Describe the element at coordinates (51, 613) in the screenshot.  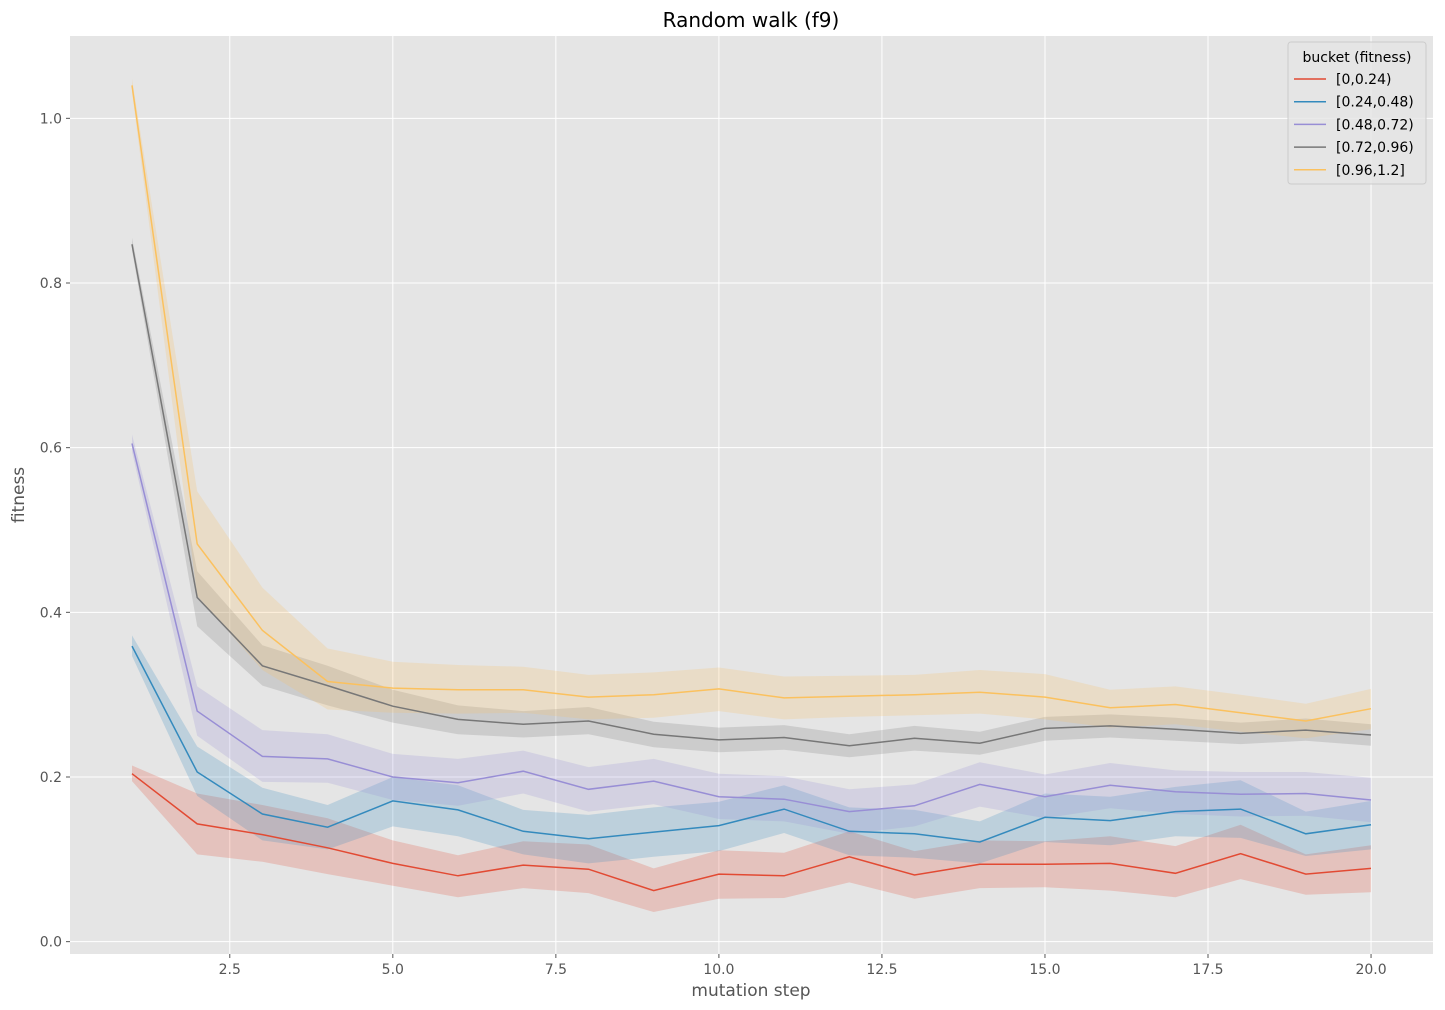
I see `y-tick-label: 0.4` at that location.